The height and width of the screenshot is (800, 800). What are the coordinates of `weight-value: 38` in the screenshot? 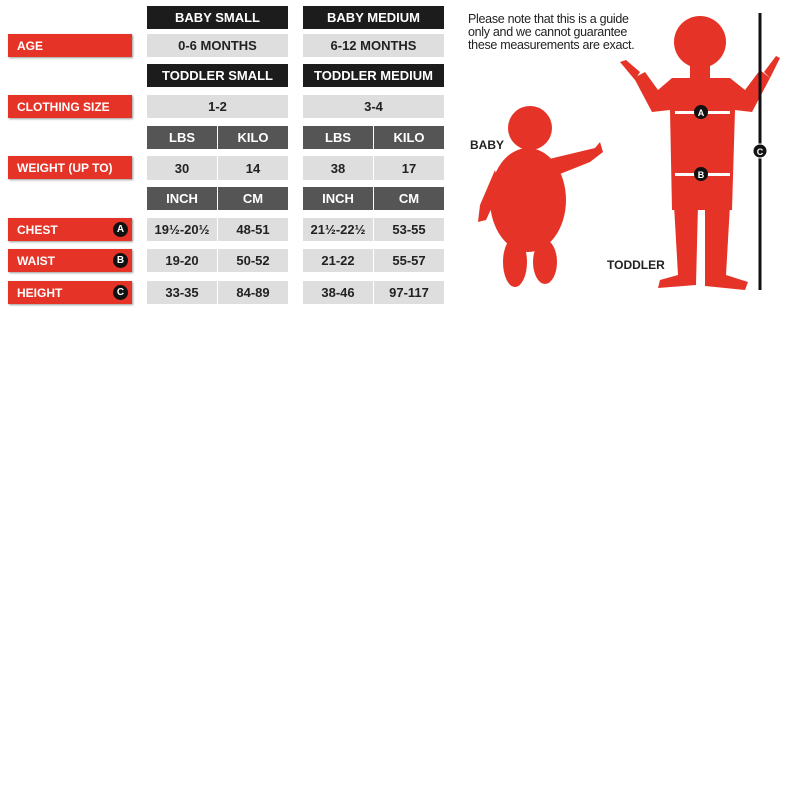 It's located at (338, 168).